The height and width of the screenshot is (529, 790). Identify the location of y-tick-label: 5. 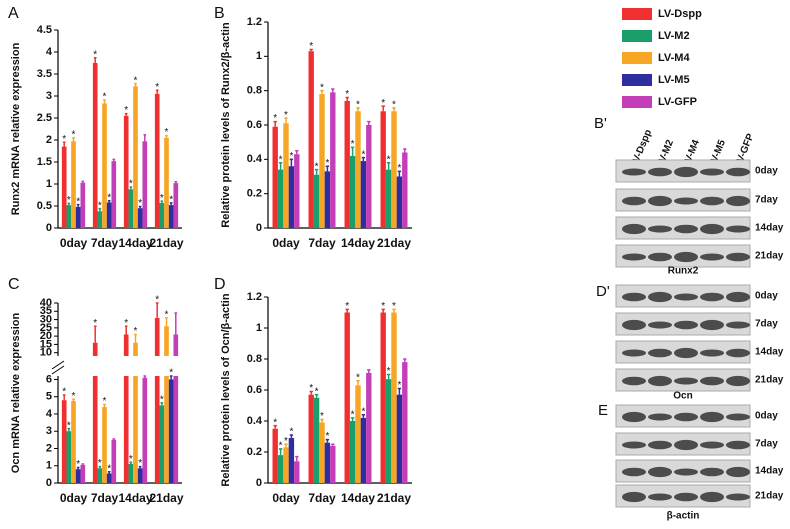
(49, 397).